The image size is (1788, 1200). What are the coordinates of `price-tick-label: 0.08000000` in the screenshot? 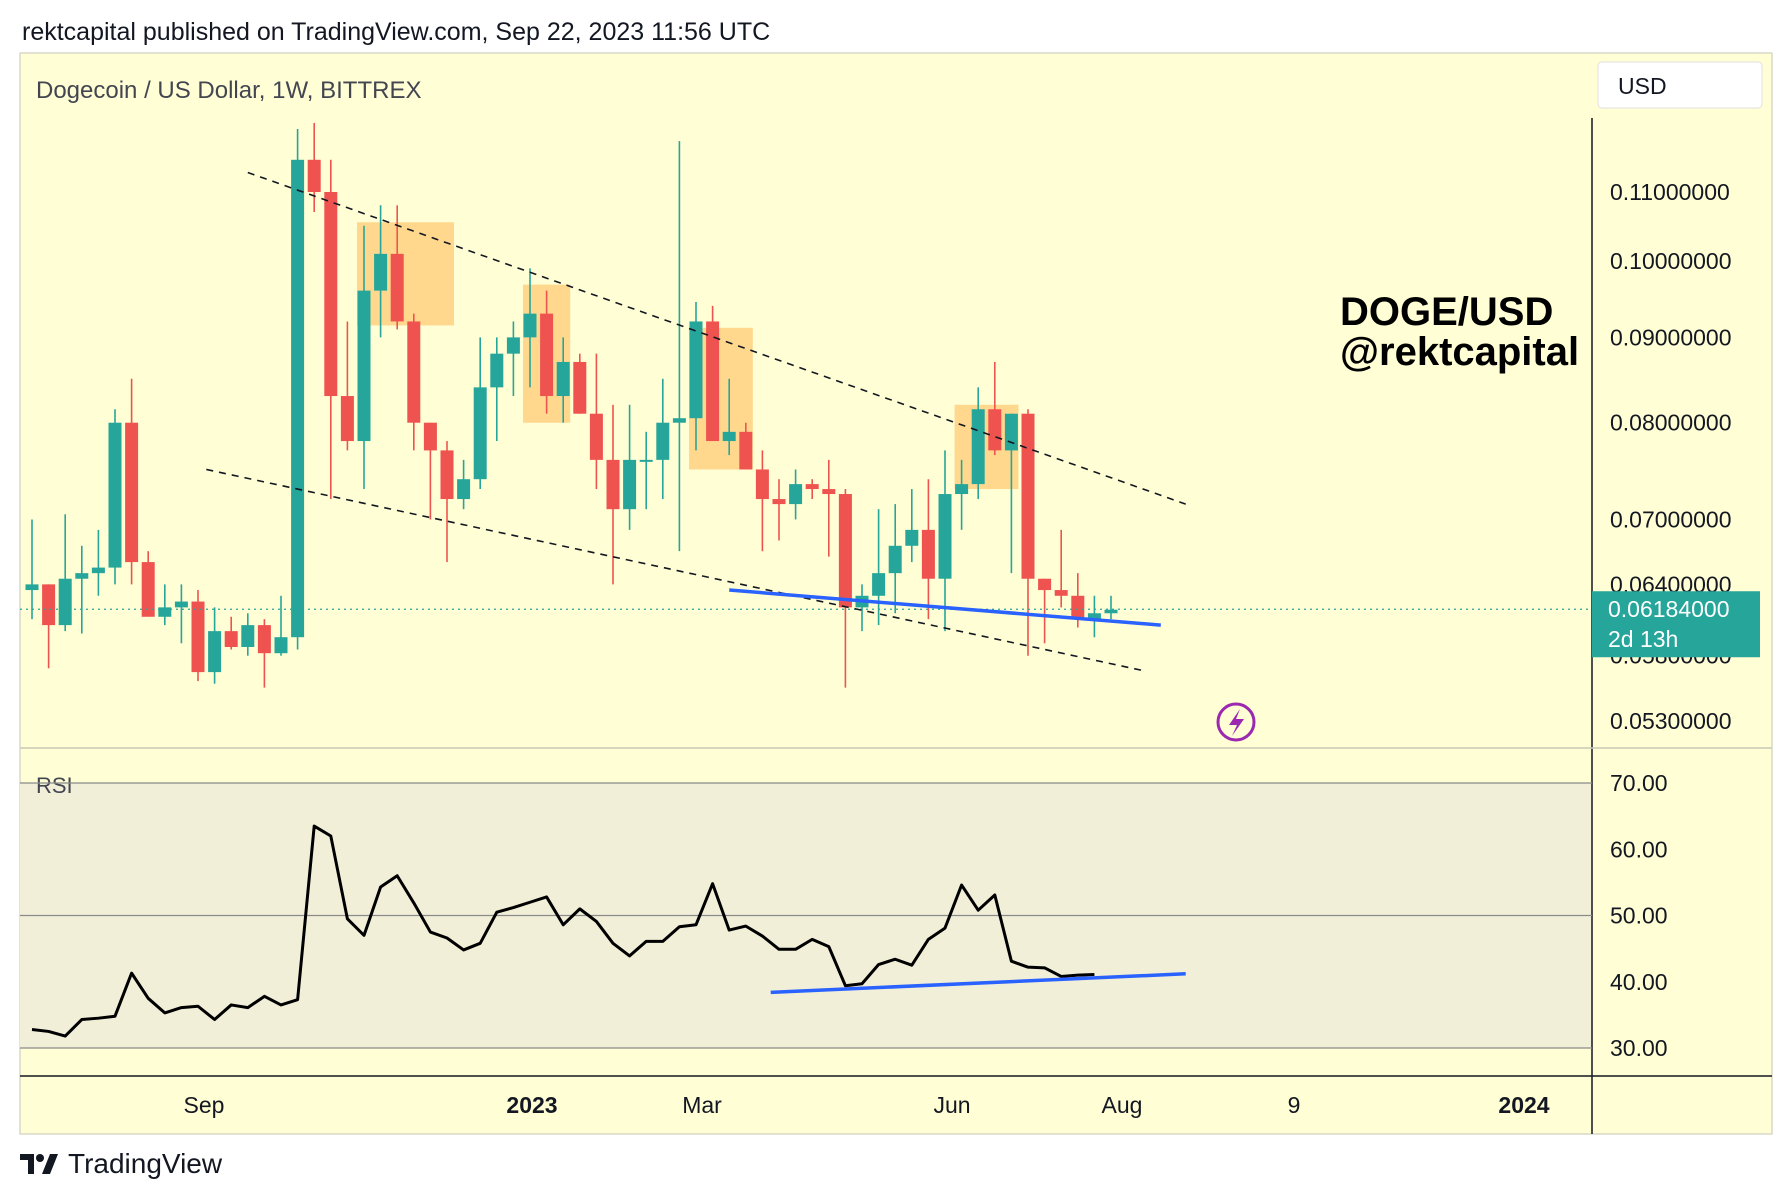 It's located at (1671, 423).